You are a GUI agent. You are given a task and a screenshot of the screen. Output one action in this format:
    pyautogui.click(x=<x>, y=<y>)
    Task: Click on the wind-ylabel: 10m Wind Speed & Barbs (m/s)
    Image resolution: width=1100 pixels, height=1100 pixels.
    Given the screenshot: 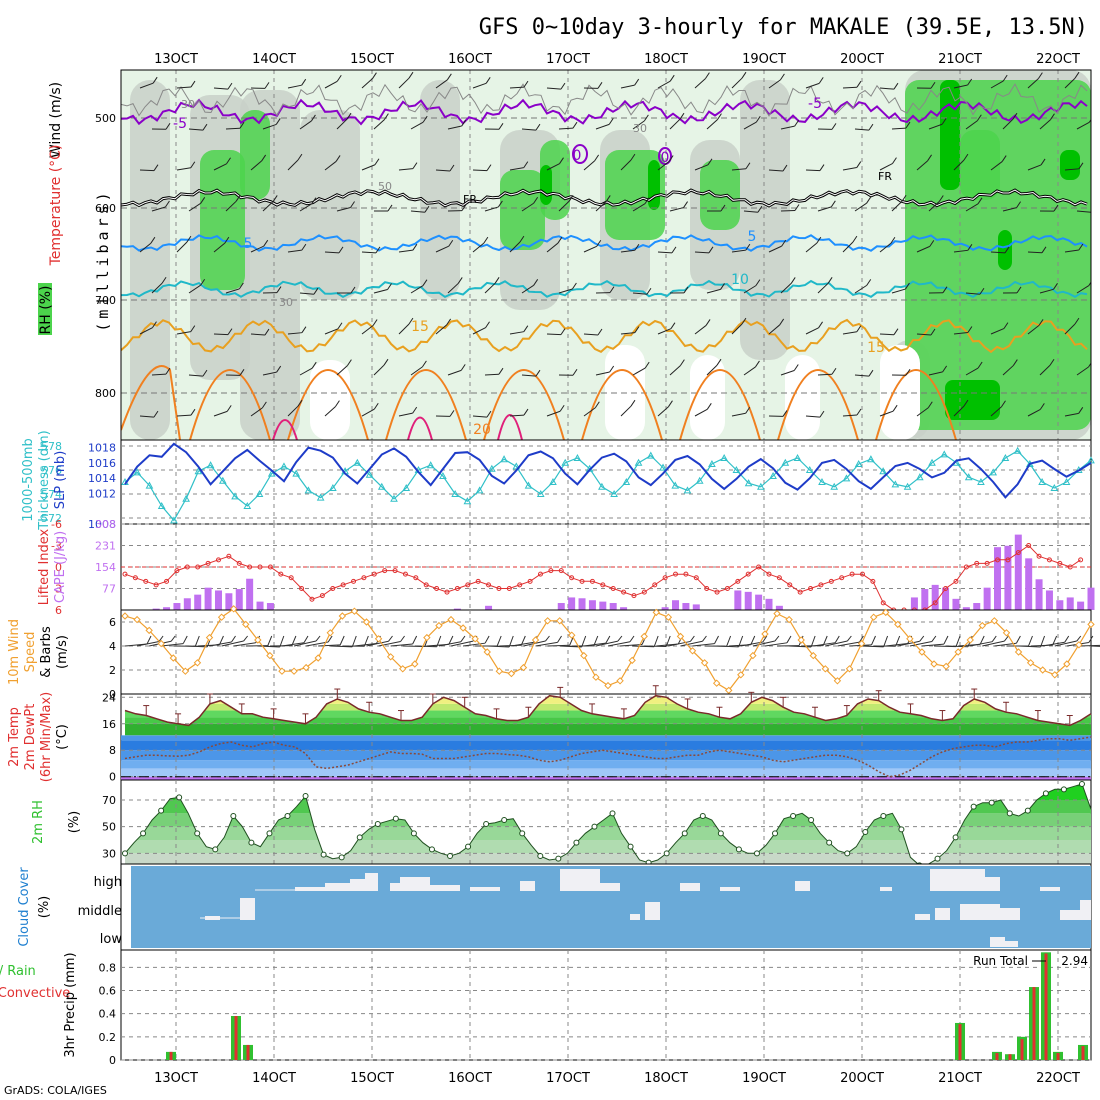 What is the action you would take?
    pyautogui.click(x=38, y=652)
    